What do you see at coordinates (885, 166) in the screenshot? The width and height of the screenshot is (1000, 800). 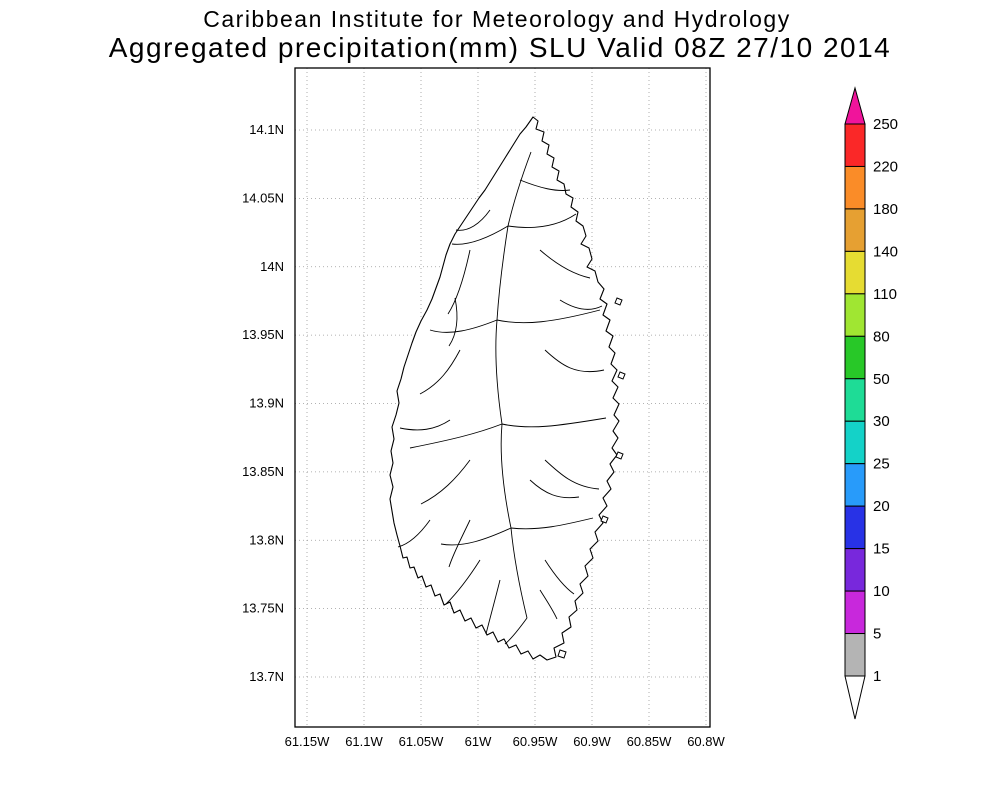 I see `colorbar-label: 220` at bounding box center [885, 166].